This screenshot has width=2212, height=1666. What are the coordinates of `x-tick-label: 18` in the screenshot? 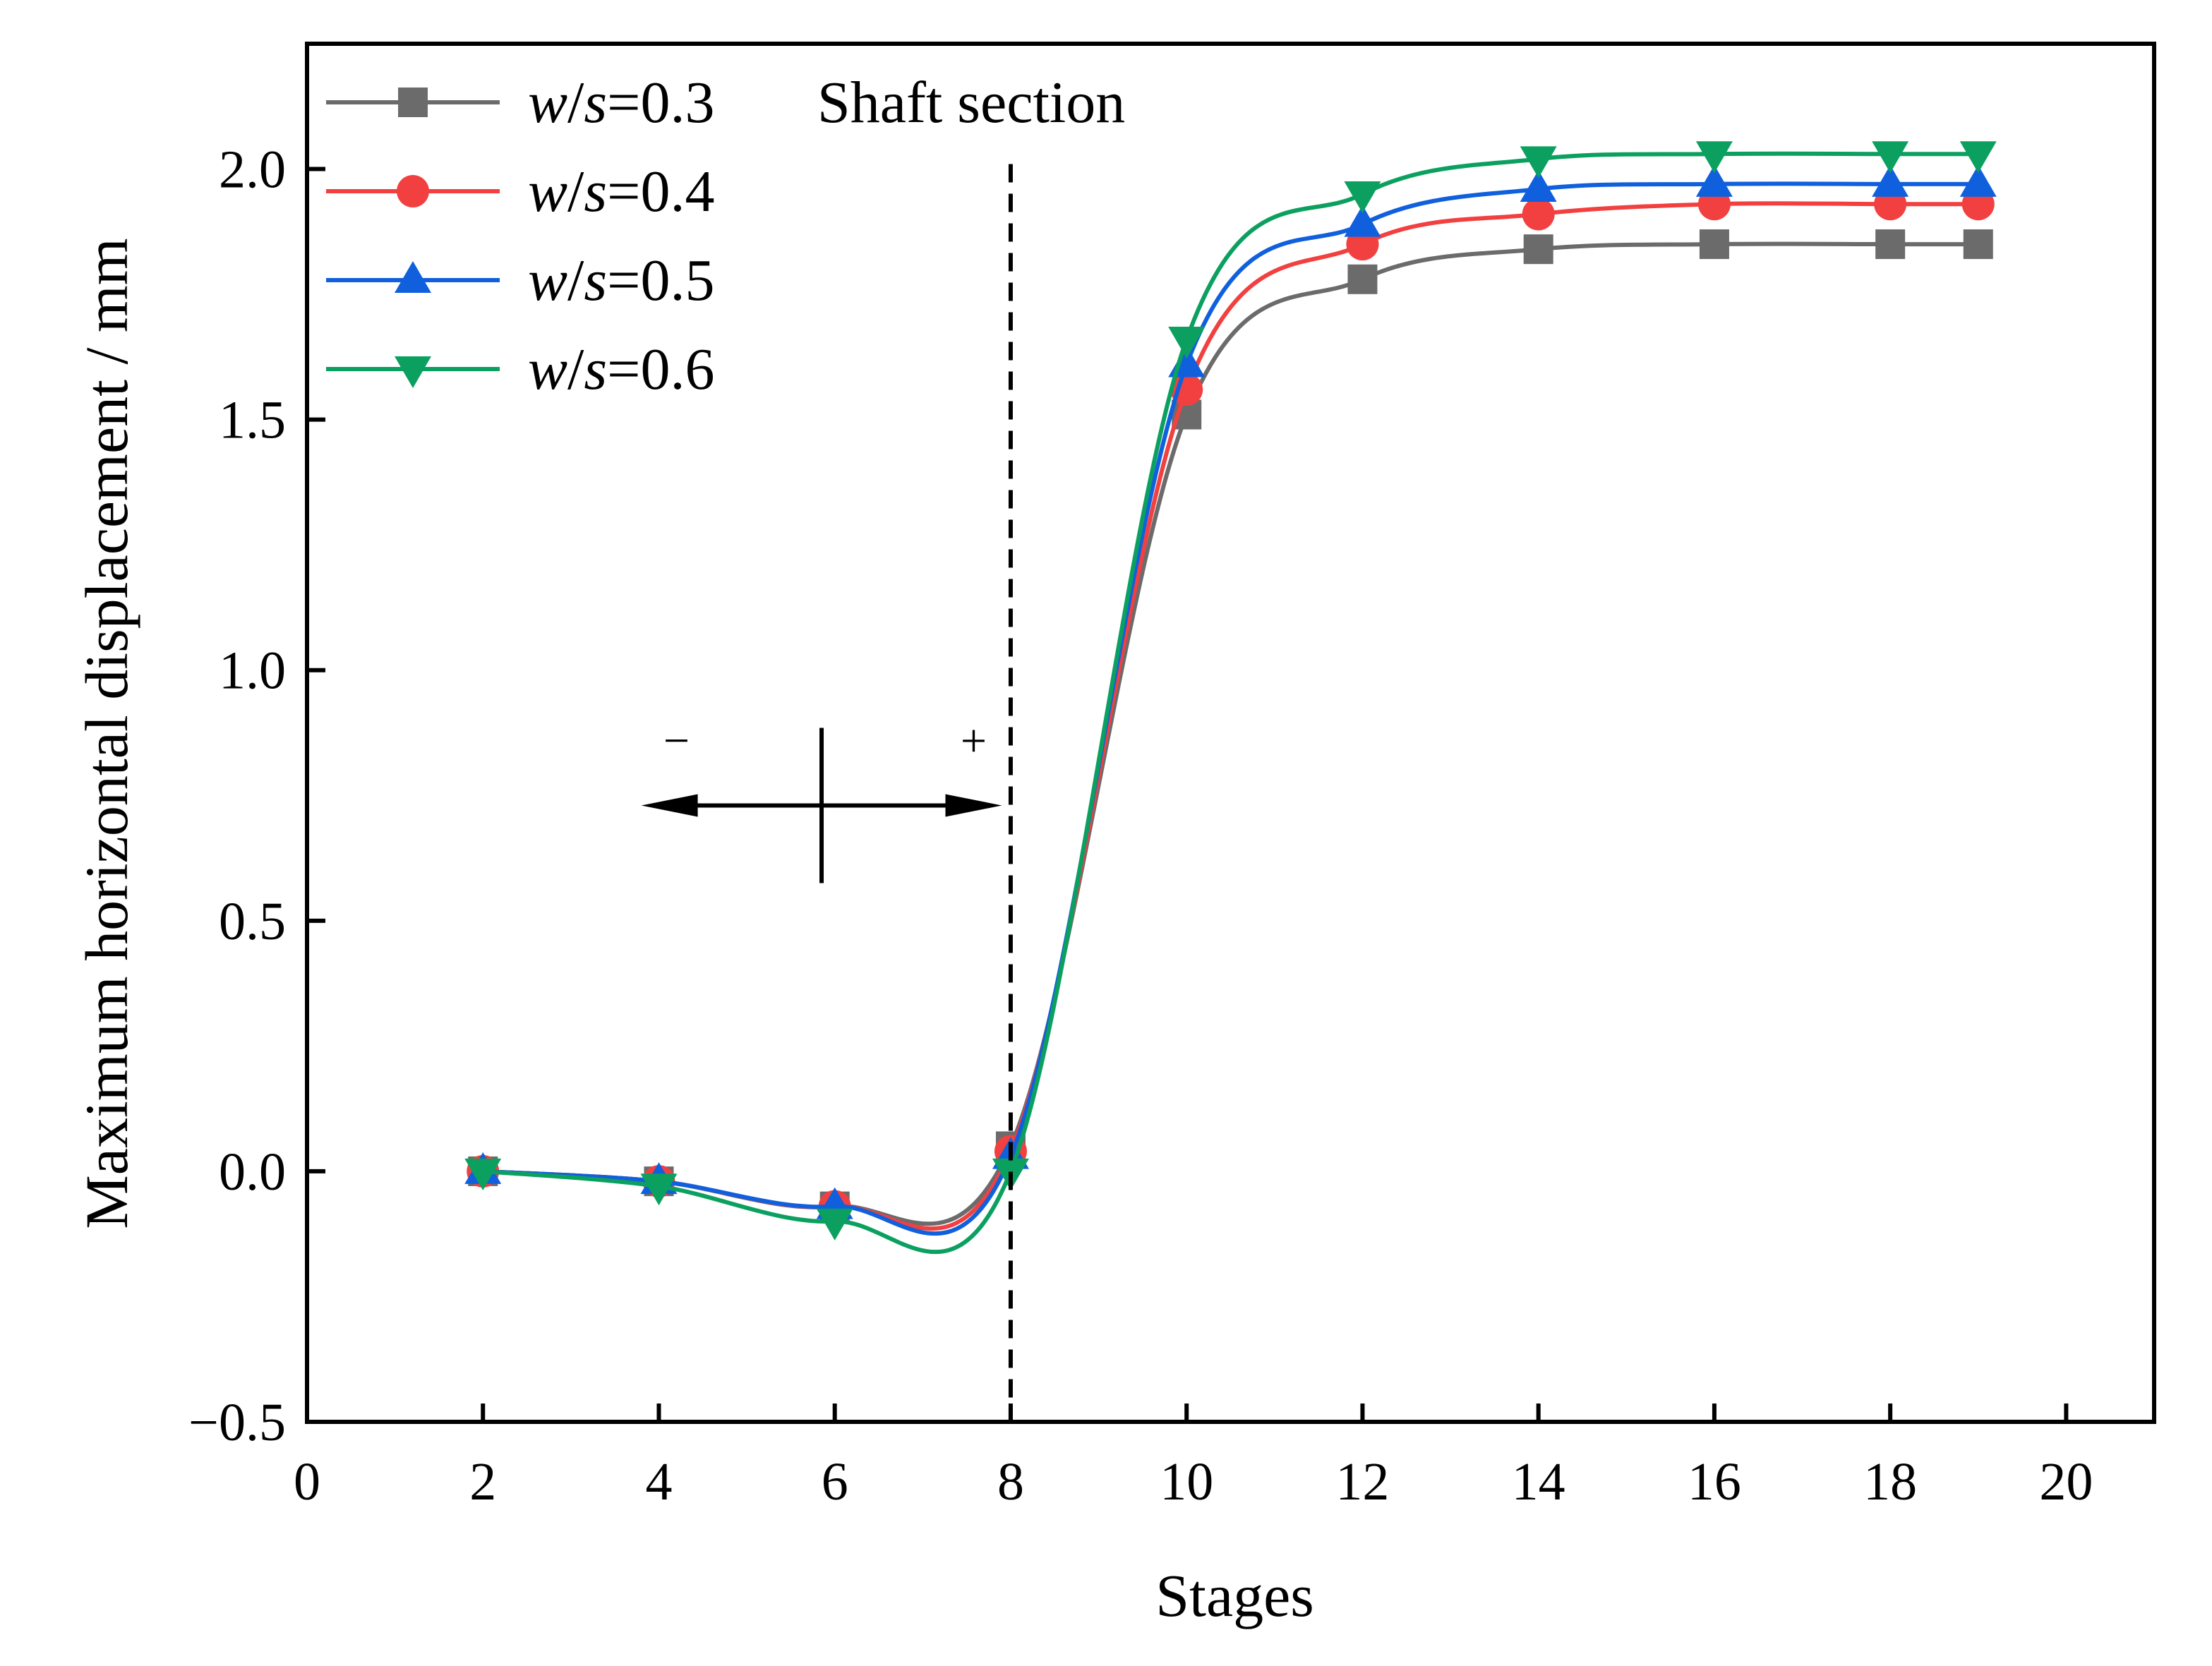 It's located at (1890, 1482).